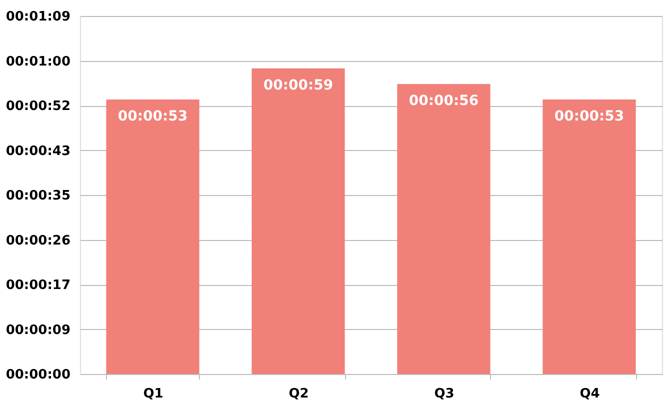  Describe the element at coordinates (298, 394) in the screenshot. I see `x-tick-label: Q2` at that location.